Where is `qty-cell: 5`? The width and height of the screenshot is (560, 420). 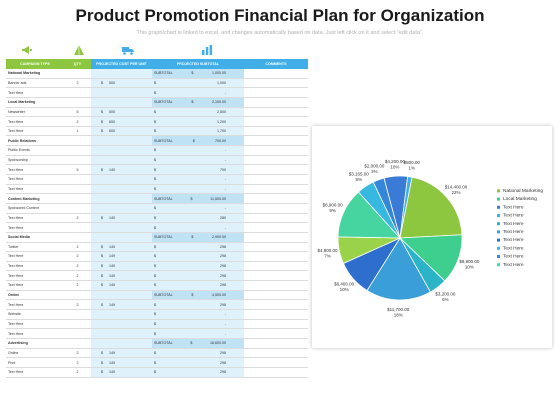
qty-cell: 5 is located at coordinates (77, 170).